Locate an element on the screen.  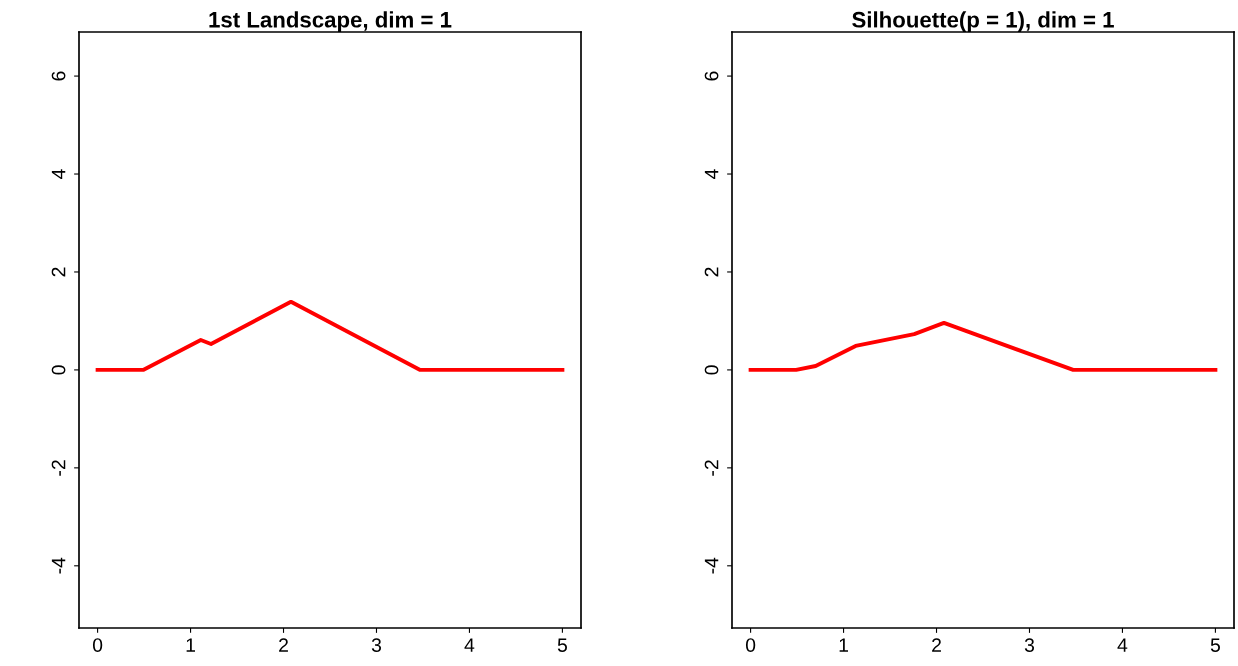
chart-title: Silhouette(p = 1), dim = 1 is located at coordinates (983, 21).